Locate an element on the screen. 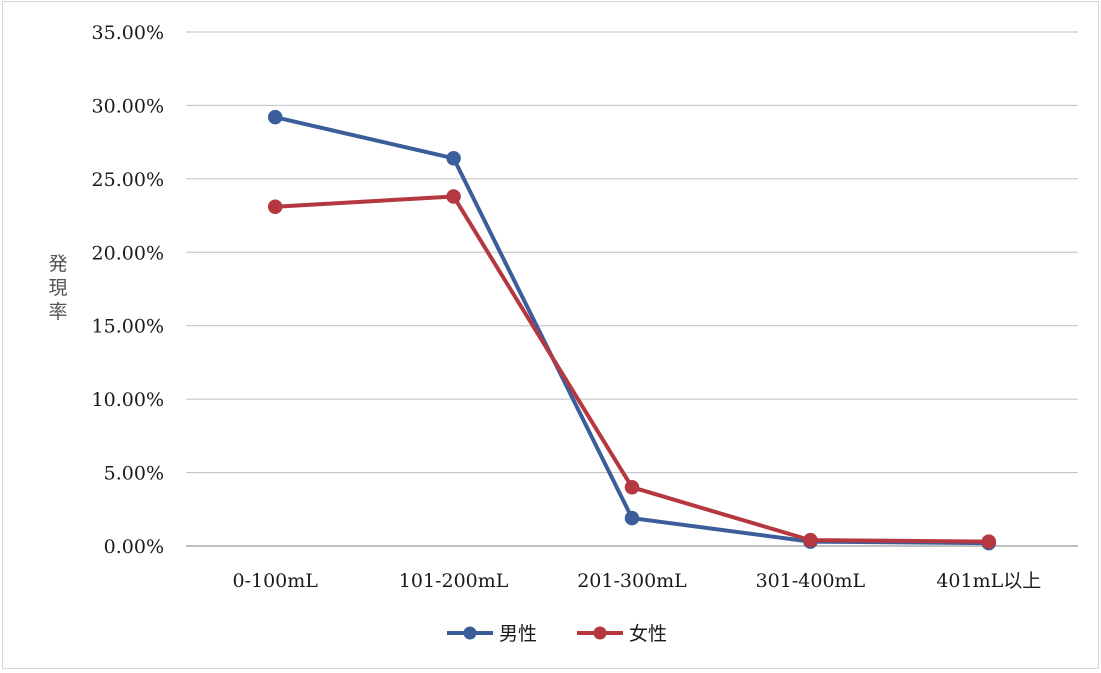 This screenshot has width=1101, height=673. y-tick-label: 15.00% is located at coordinates (128, 327).